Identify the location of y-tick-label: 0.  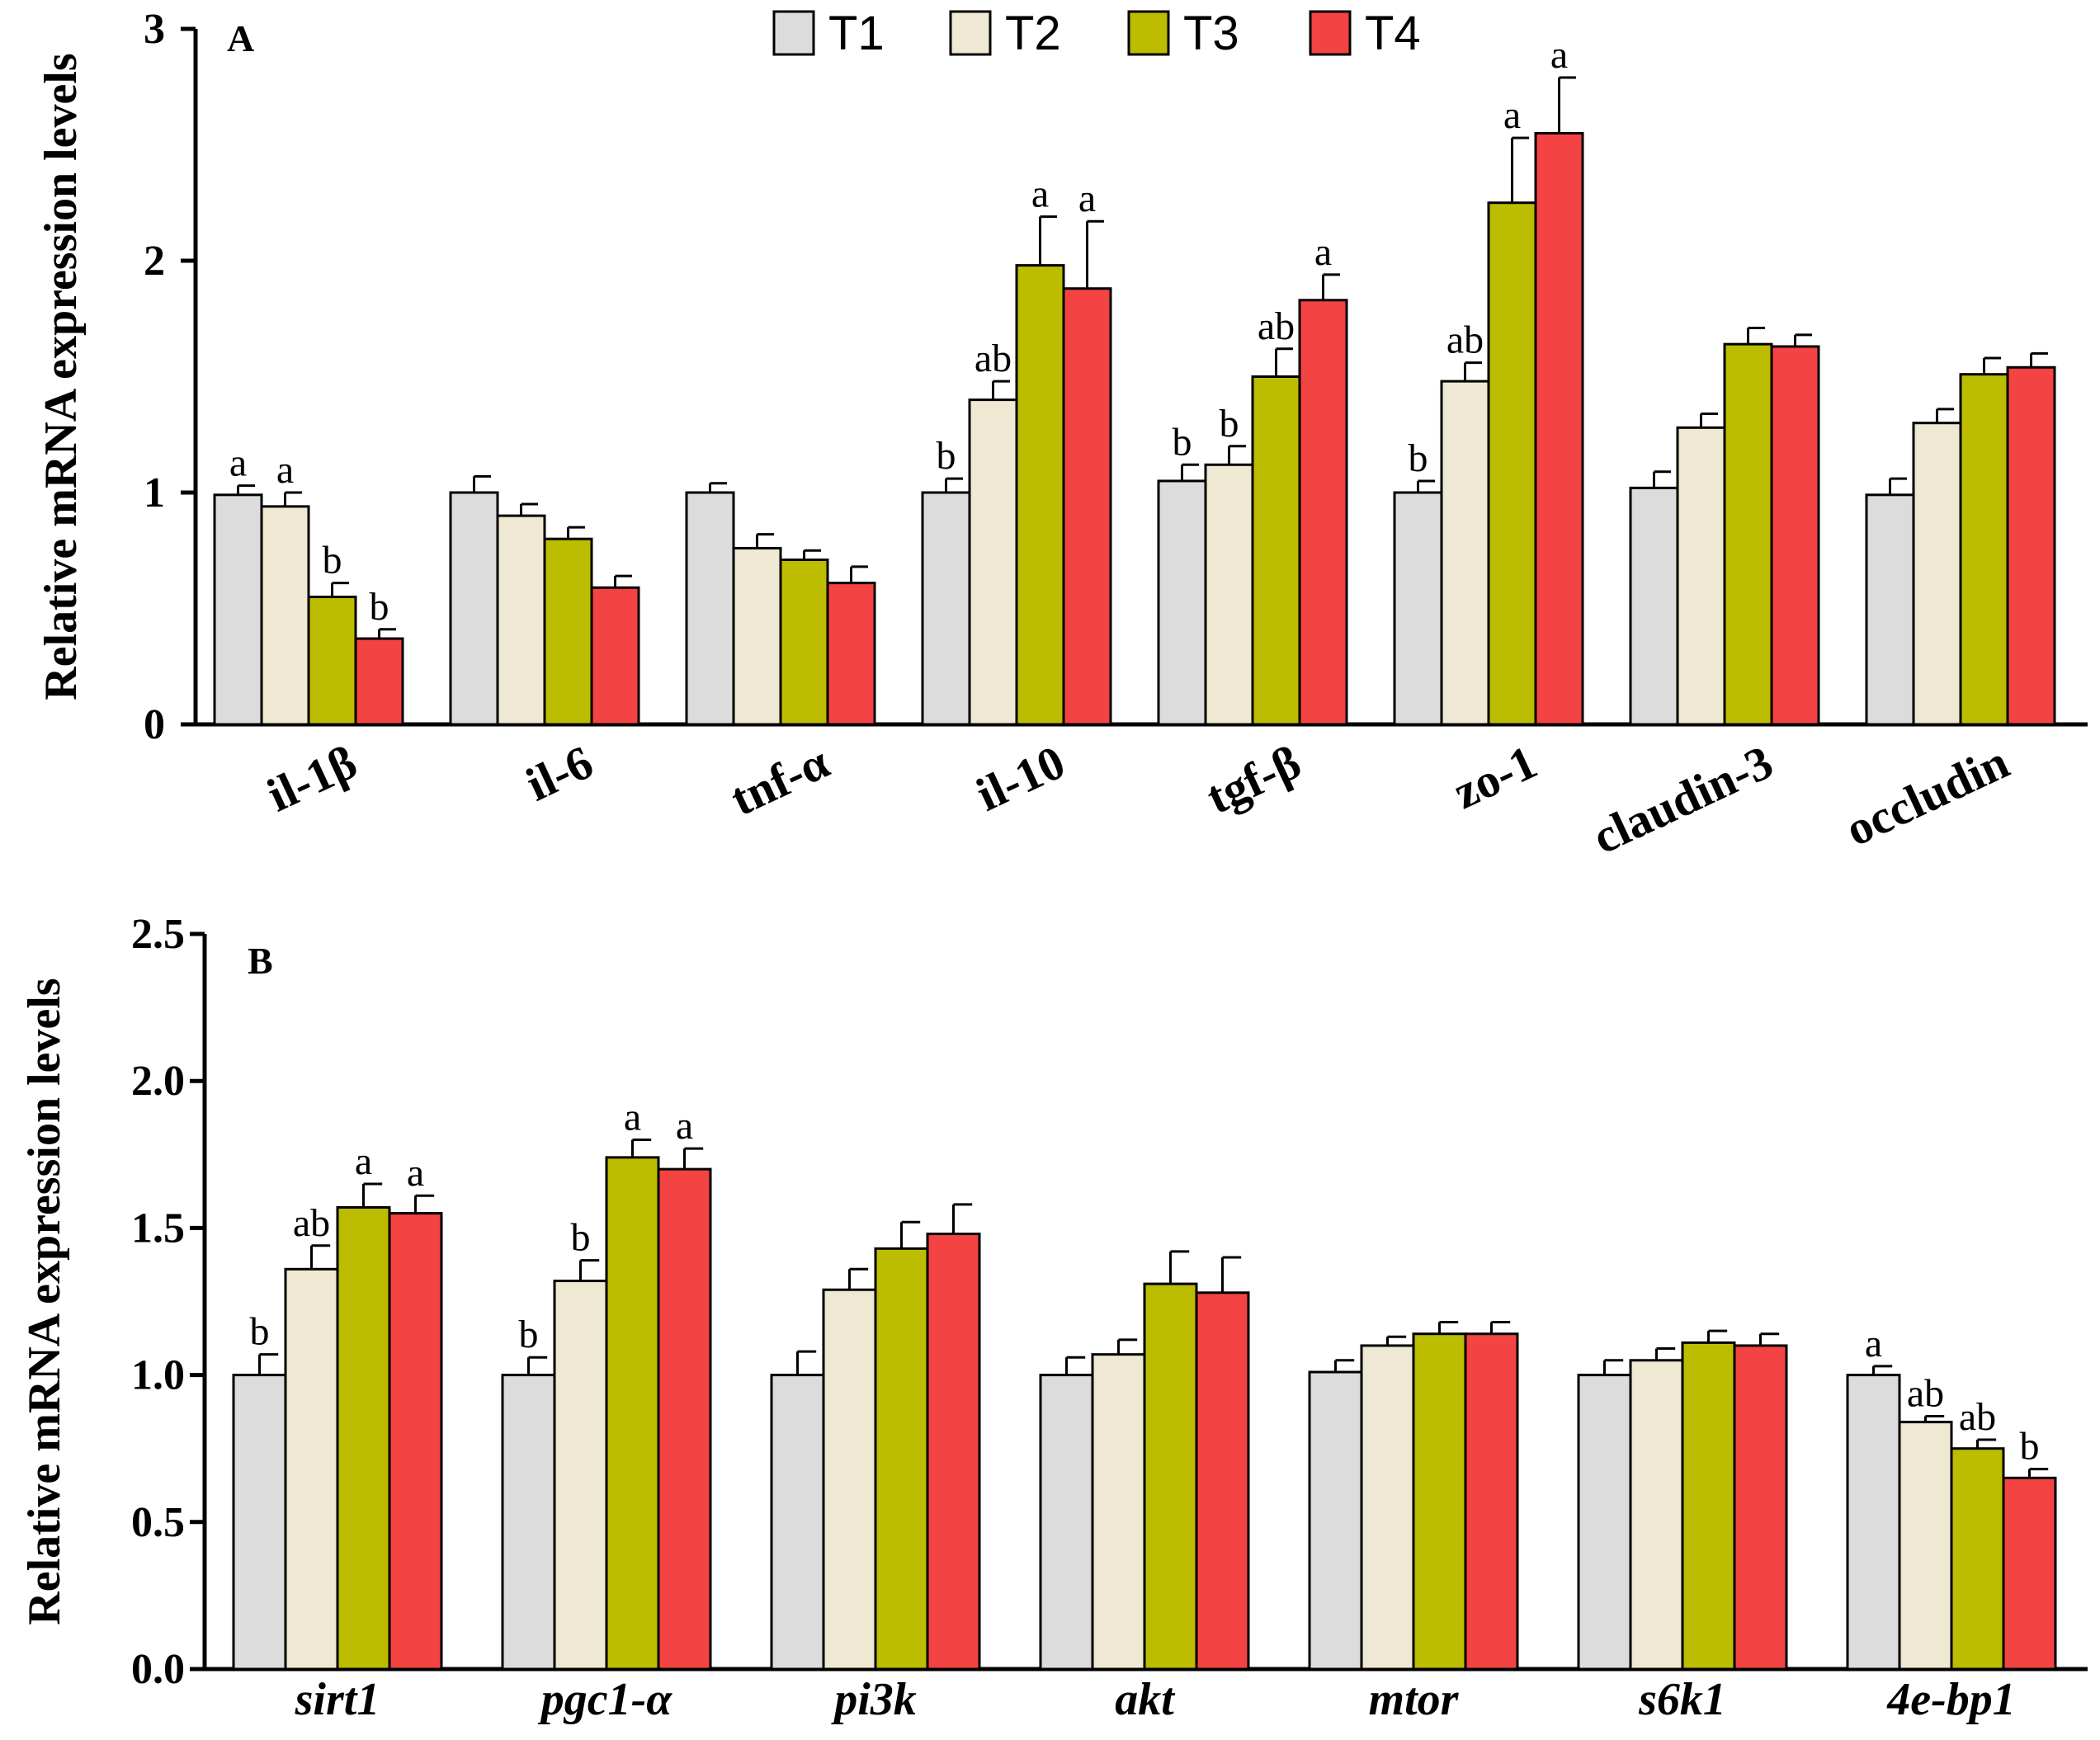
(154, 724).